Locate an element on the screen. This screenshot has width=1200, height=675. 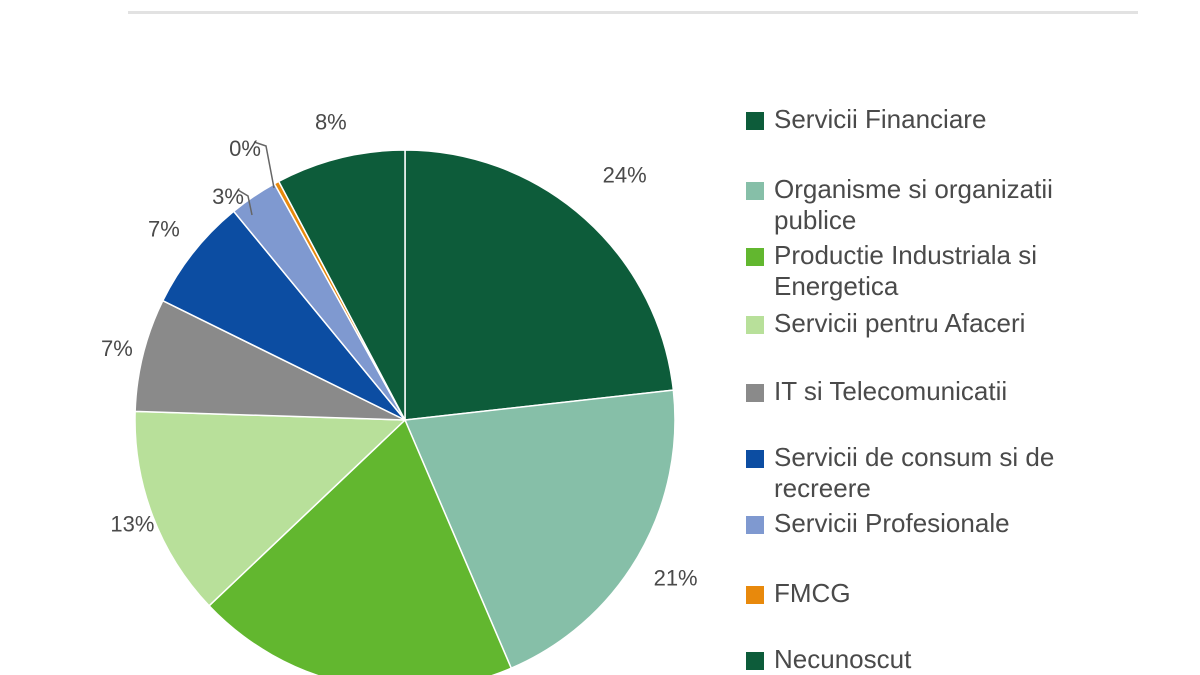
legend-label: Servicii Profesionale is located at coordinates (892, 523).